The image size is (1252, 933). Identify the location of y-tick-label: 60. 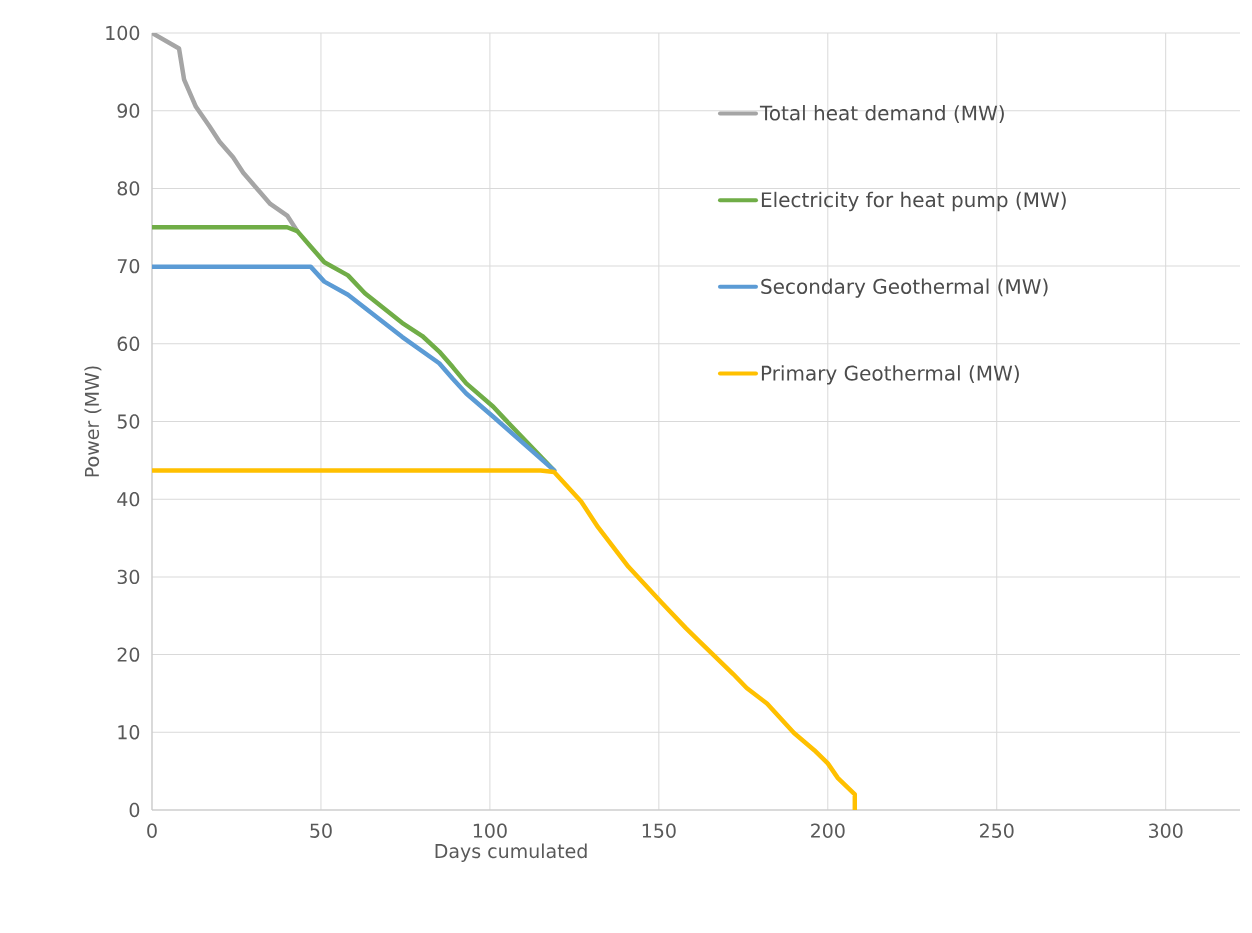
(128, 343).